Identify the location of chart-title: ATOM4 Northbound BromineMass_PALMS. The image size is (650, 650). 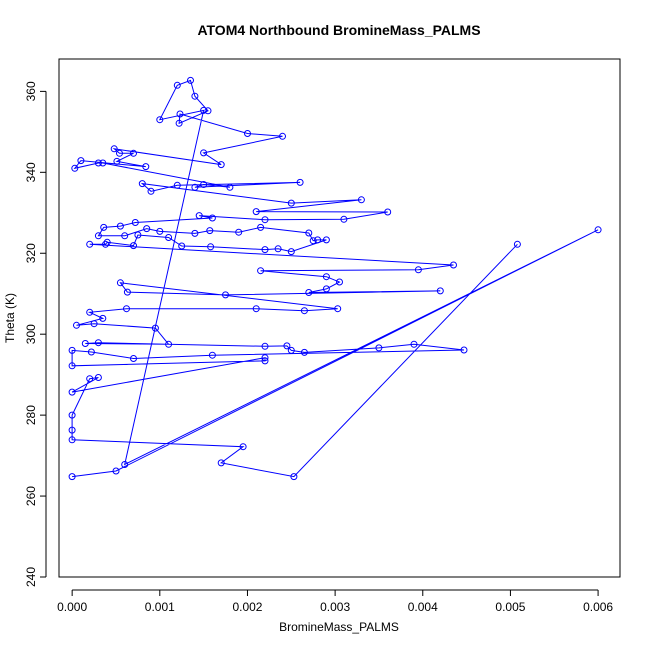
(338, 30).